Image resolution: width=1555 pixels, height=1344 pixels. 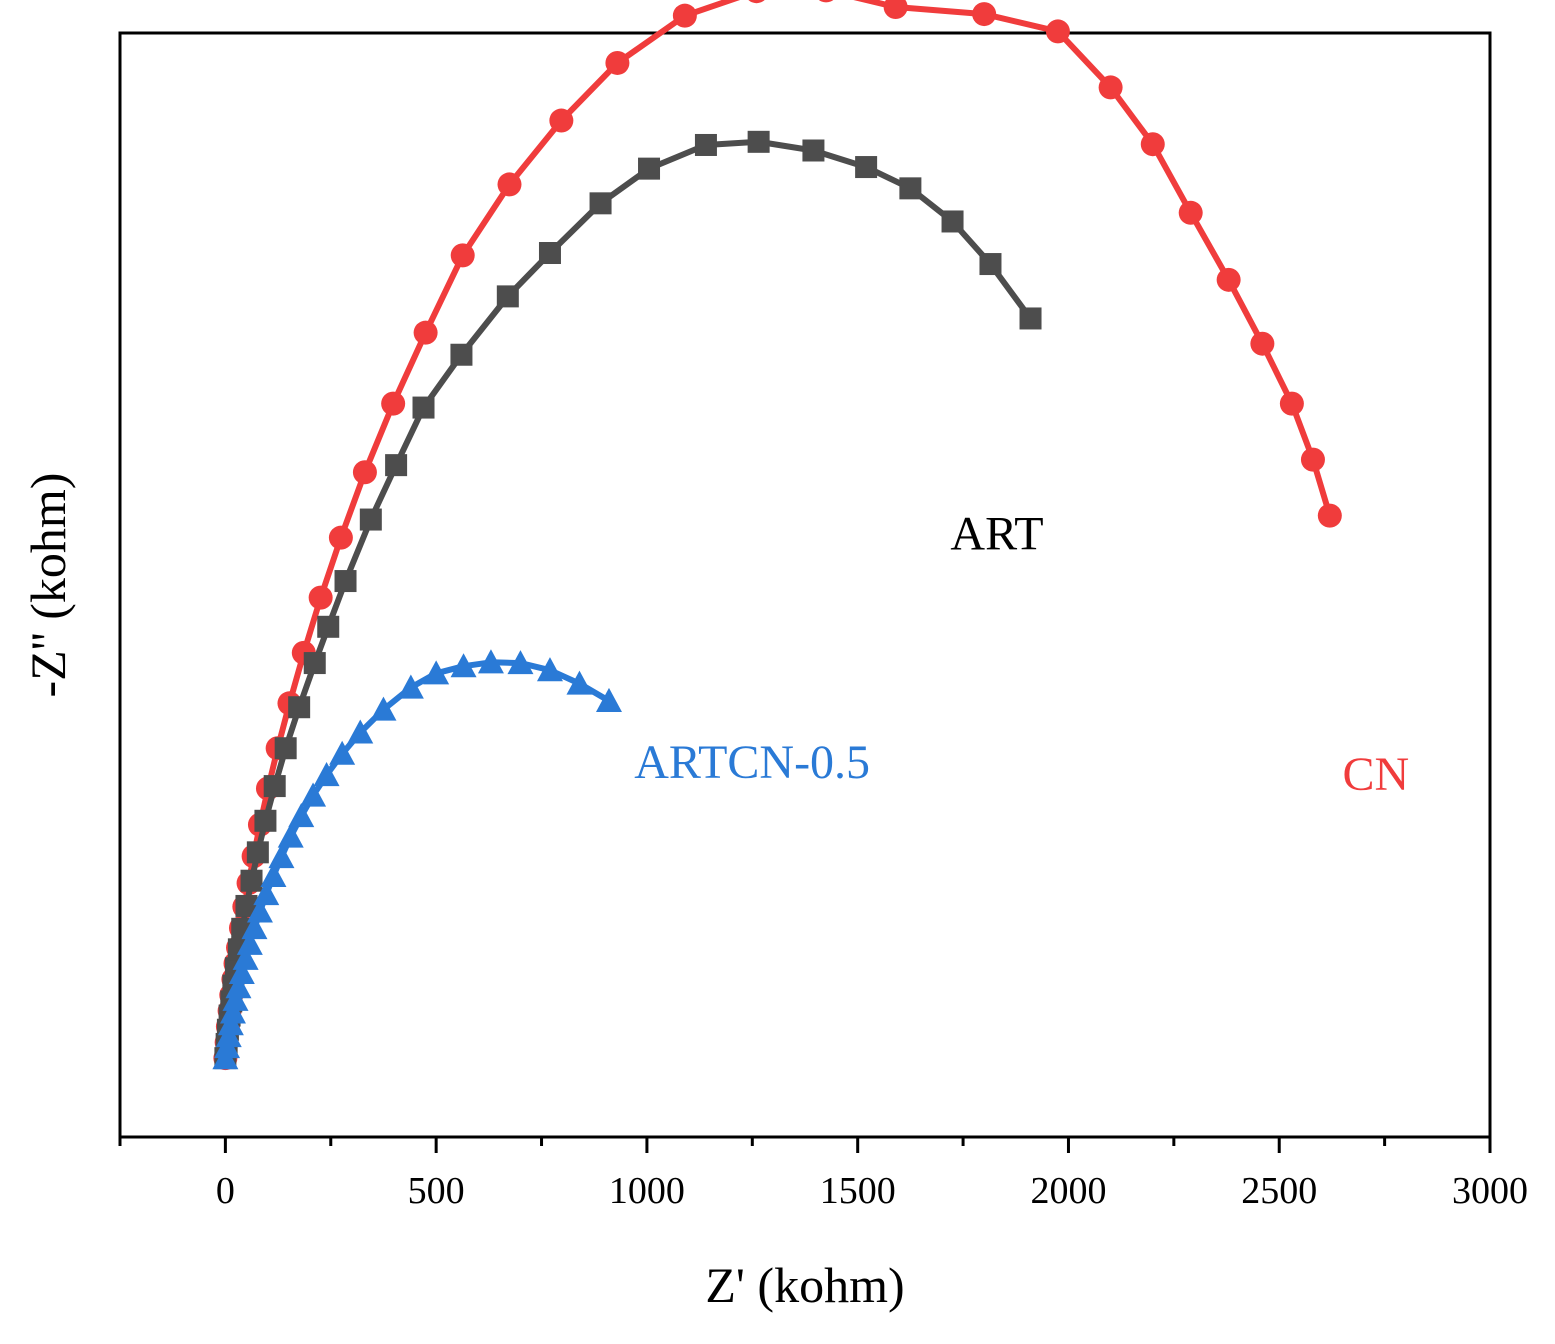 What do you see at coordinates (1375, 774) in the screenshot?
I see `series-label-CN: CN` at bounding box center [1375, 774].